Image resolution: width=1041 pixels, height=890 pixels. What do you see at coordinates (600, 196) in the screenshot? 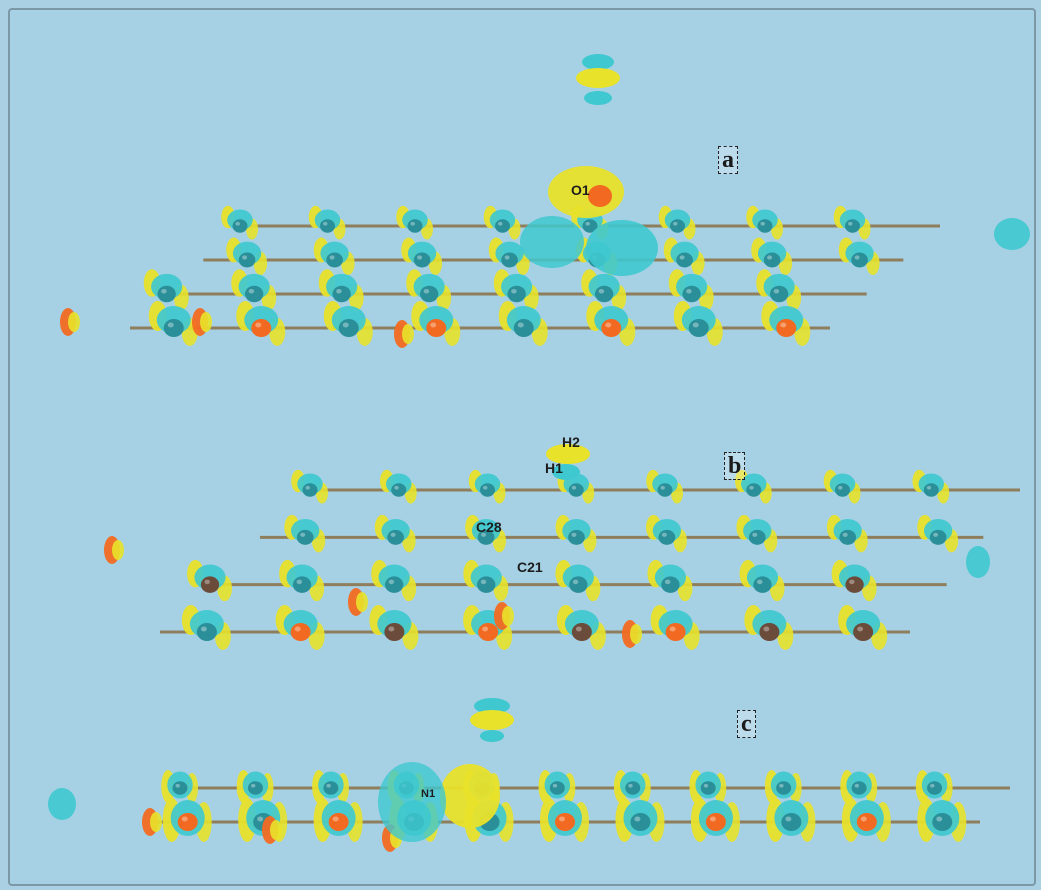
I see `oxygen-atom` at bounding box center [600, 196].